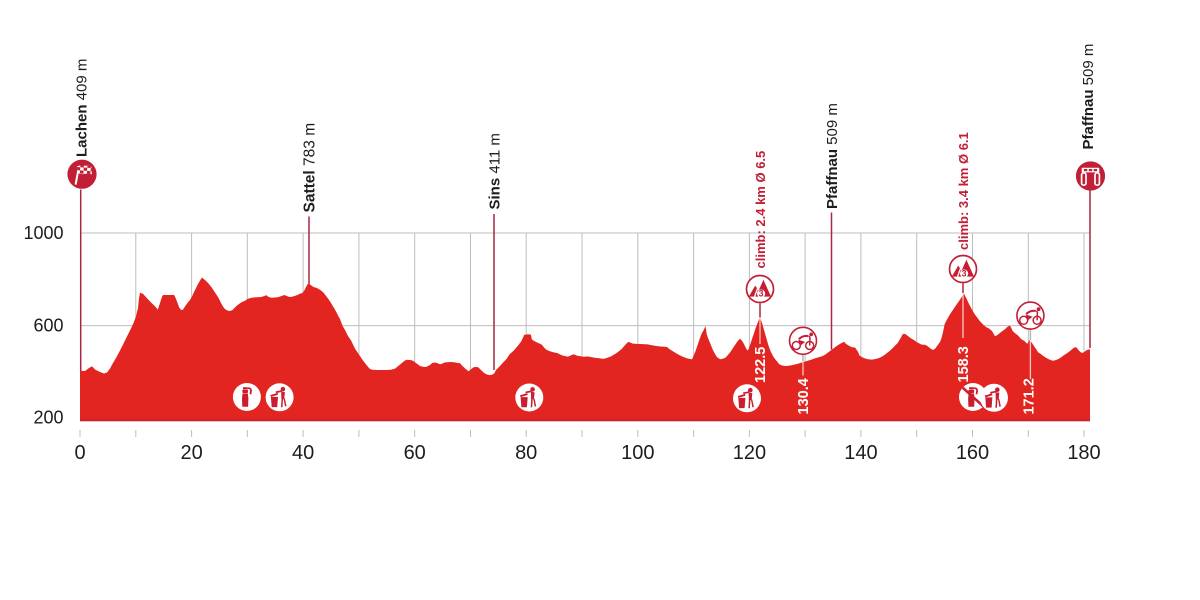 Image resolution: width=1200 pixels, height=600 pixels. Describe the element at coordinates (79, 453) in the screenshot. I see `svg-text: 0` at that location.